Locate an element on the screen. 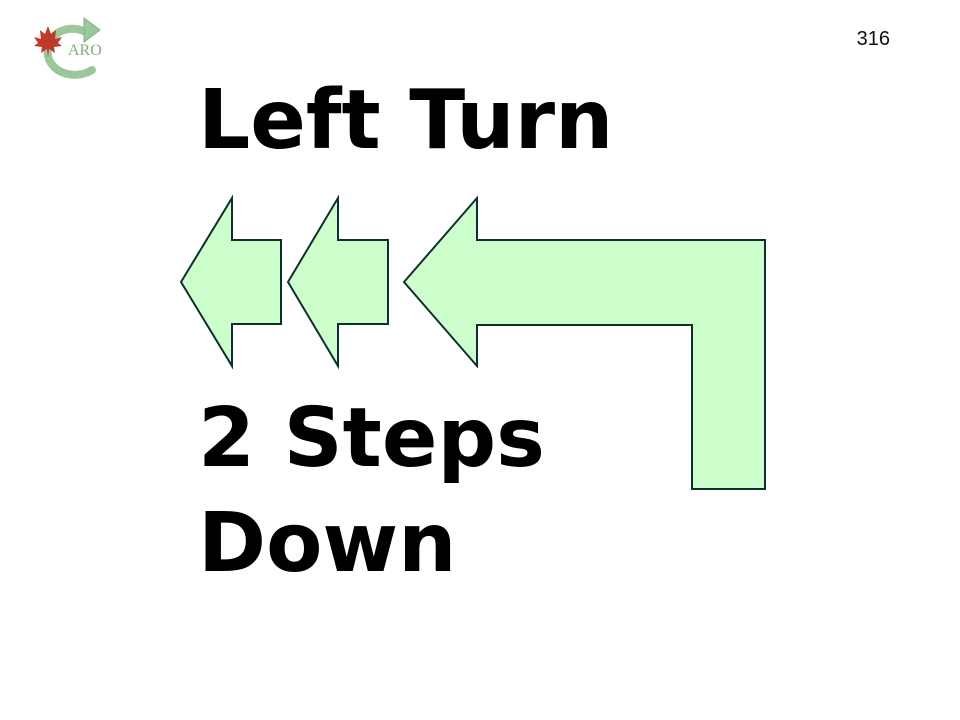  steps-line-1: 2 Steps is located at coordinates (371, 438).